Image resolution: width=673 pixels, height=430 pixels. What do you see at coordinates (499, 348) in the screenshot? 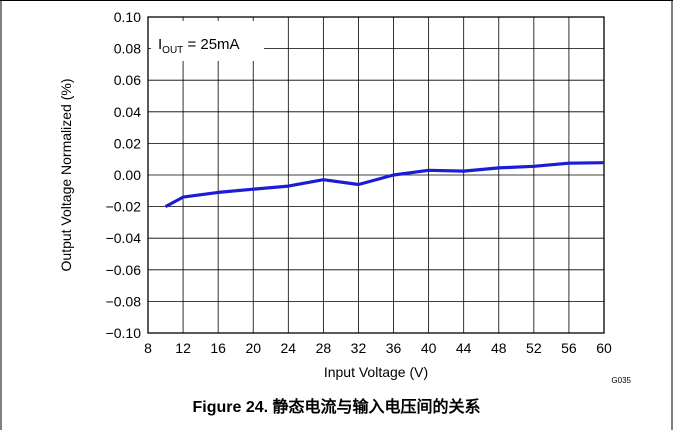
I see `x-tick-label: 48` at bounding box center [499, 348].